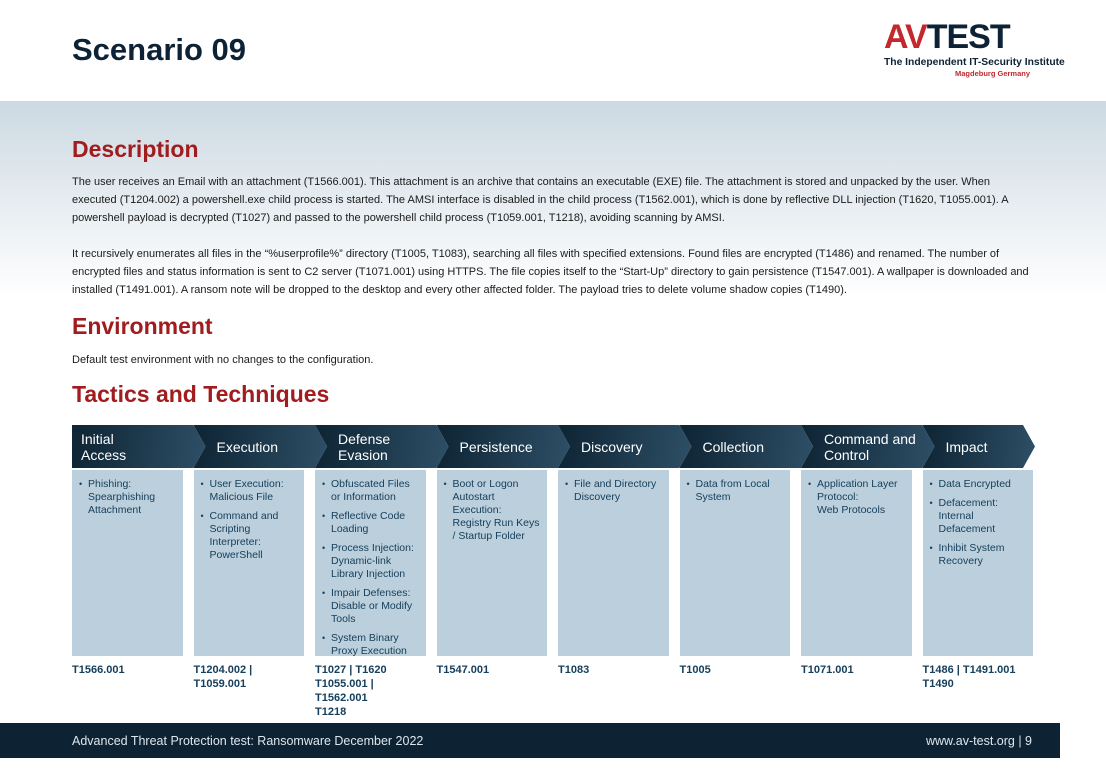 This screenshot has height=772, width=1106. Describe the element at coordinates (223, 677) in the screenshot. I see `technique-codes-execution: T1204.002 | T1059.001` at that location.